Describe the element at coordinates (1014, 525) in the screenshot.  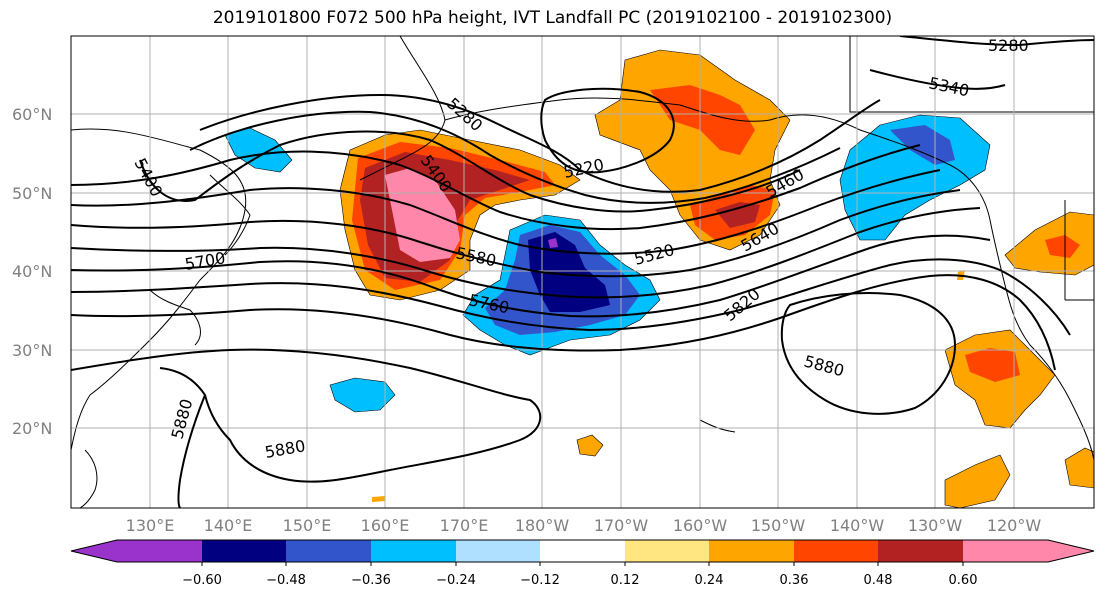
I see `lon-label: 120°W` at that location.